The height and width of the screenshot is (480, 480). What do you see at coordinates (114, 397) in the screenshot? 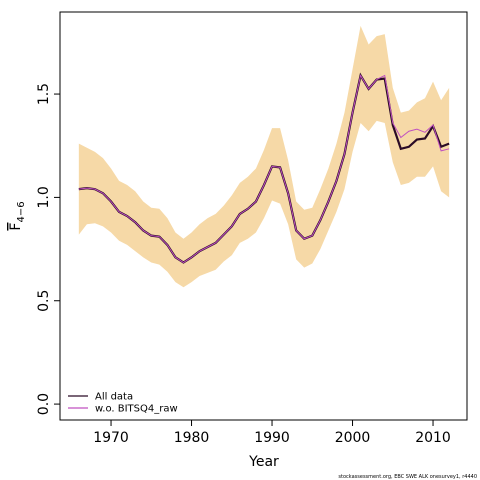
I see `legend-label: All data` at bounding box center [114, 397].